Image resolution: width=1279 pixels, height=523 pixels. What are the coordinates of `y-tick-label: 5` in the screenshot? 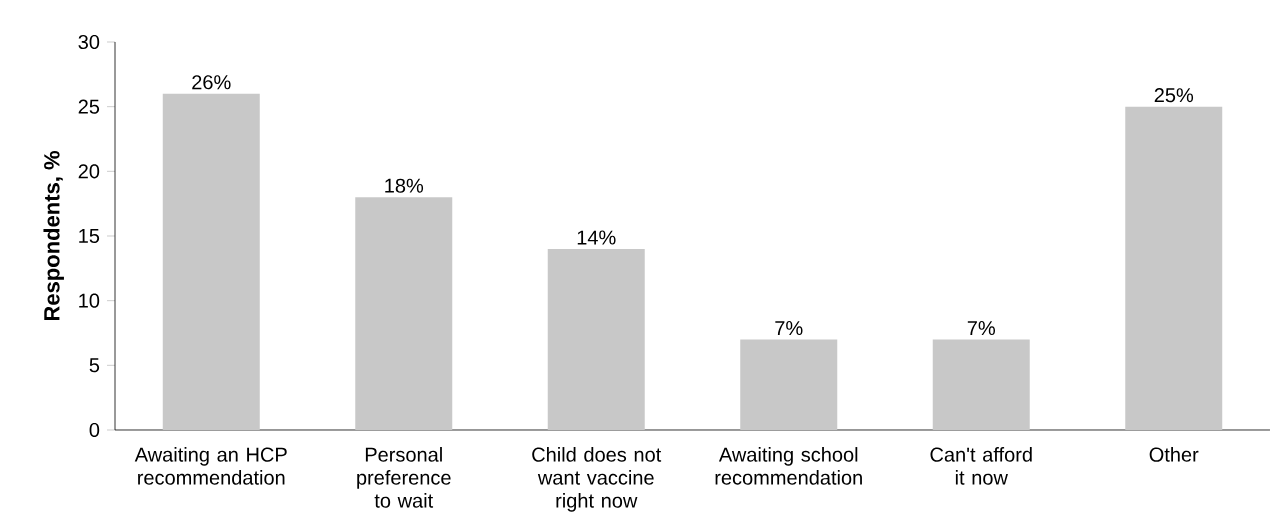 It's located at (94, 365).